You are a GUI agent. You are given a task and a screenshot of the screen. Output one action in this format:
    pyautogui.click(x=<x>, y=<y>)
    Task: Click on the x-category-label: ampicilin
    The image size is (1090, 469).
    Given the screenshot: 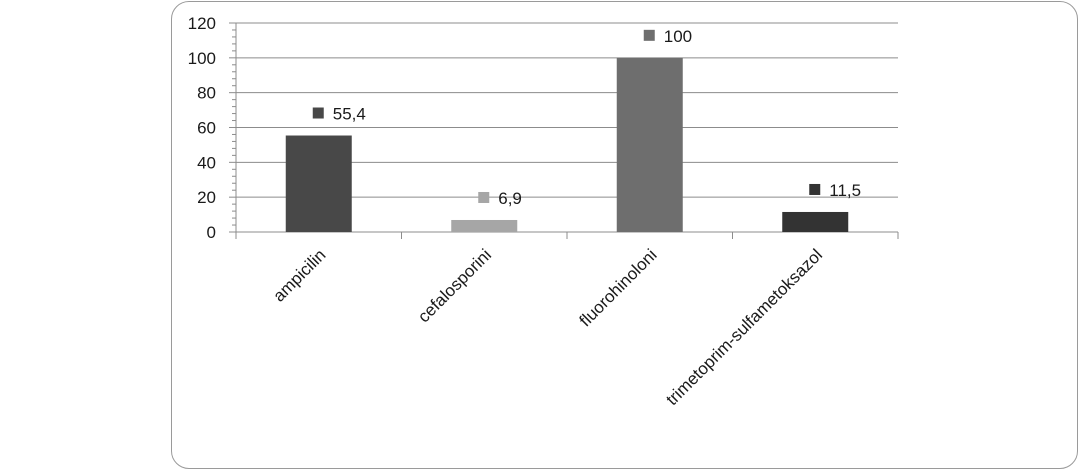 What is the action you would take?
    pyautogui.click(x=299, y=275)
    